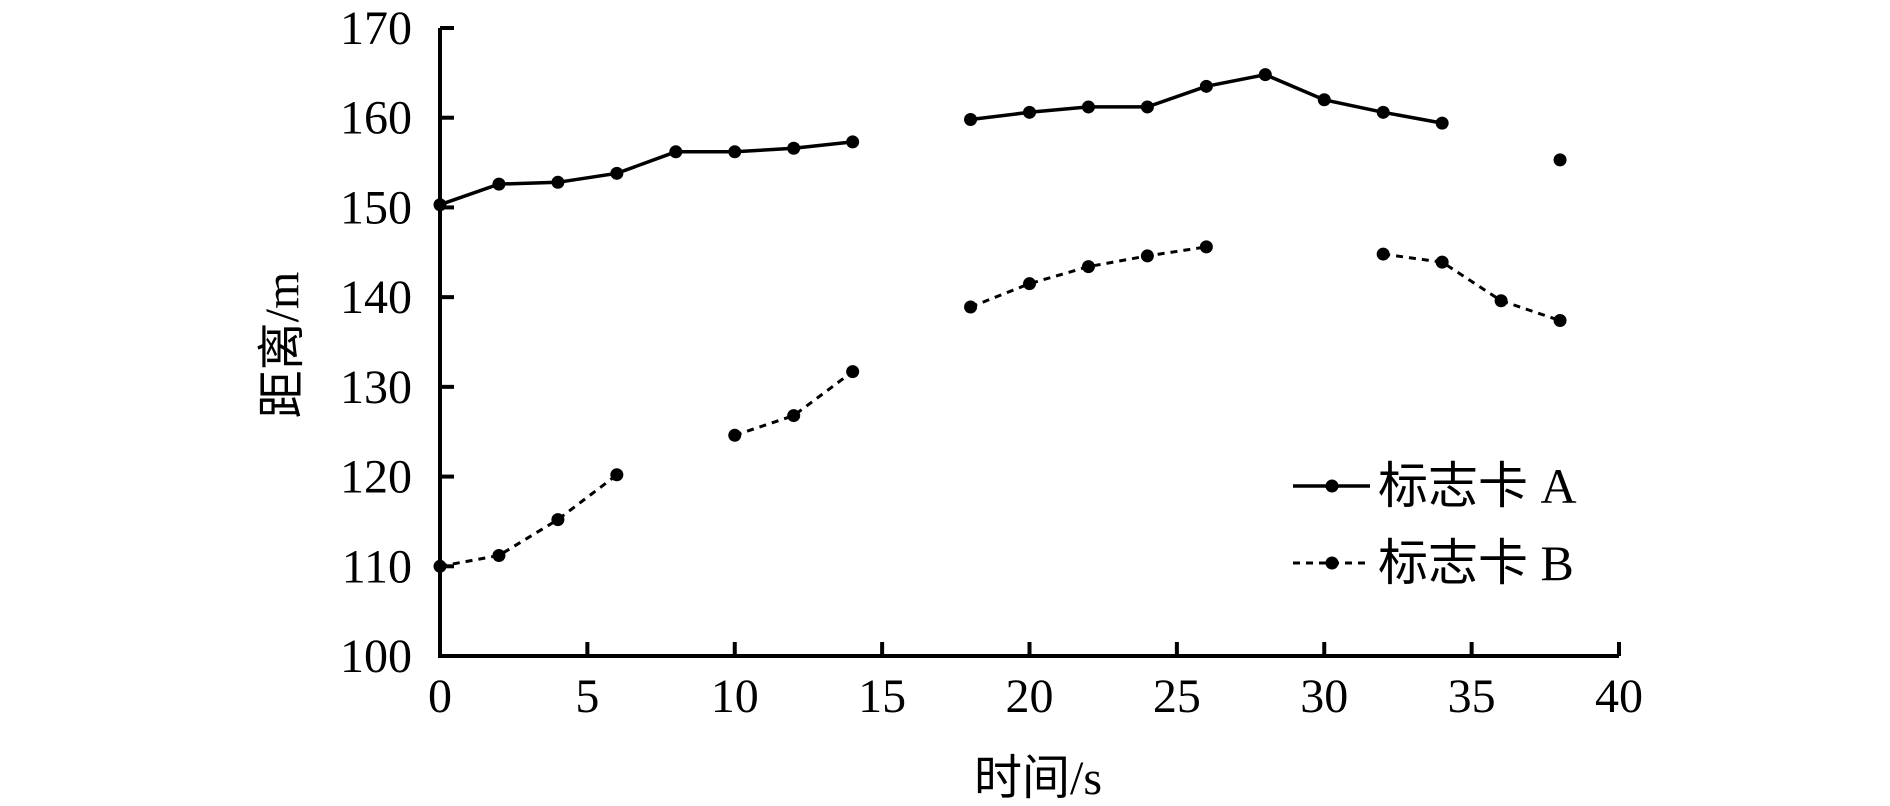  I want to click on x-tick-label: 5, so click(587, 696).